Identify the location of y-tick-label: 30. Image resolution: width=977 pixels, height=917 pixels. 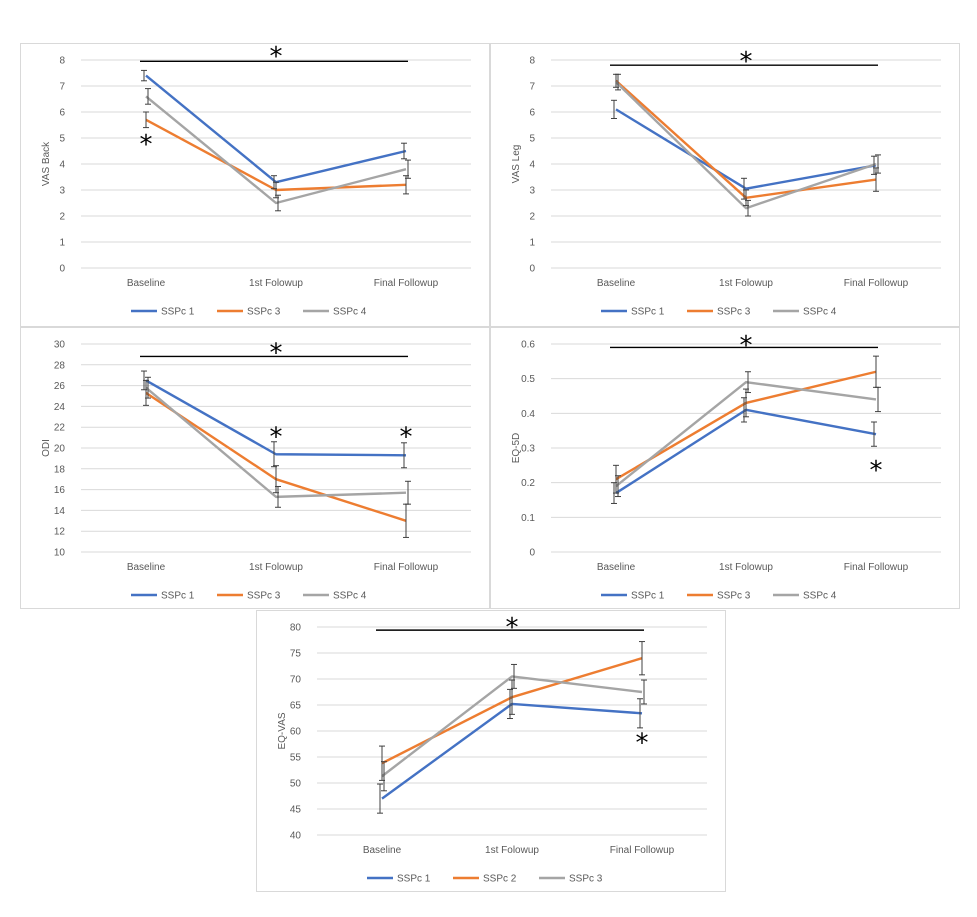
(60, 345).